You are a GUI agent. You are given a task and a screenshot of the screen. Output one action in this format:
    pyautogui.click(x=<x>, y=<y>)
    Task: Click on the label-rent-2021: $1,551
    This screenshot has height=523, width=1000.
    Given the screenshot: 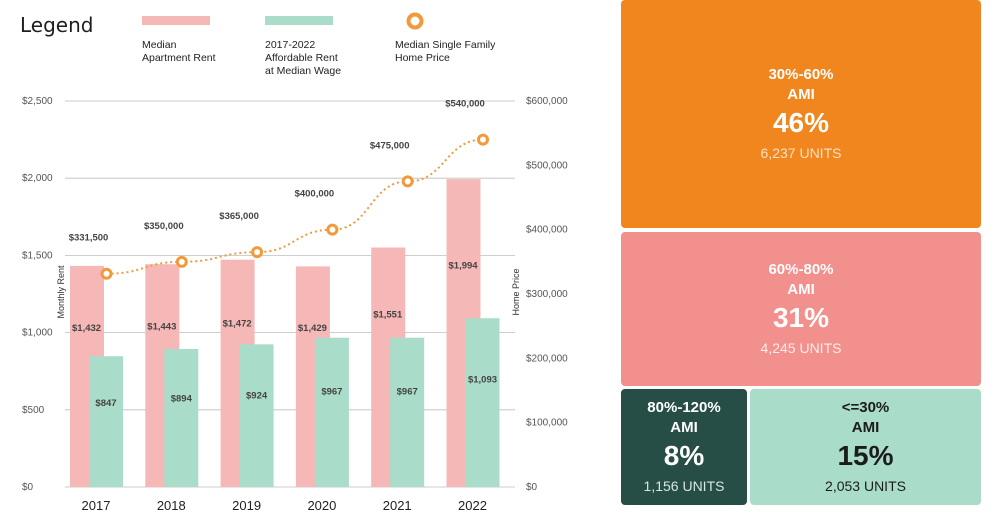 What is the action you would take?
    pyautogui.click(x=388, y=315)
    